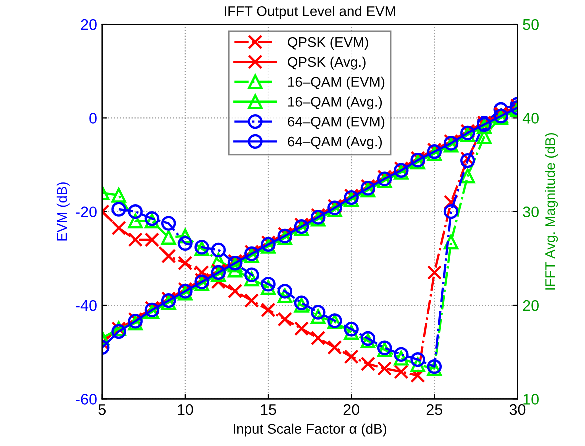 This screenshot has height=446, width=585. I want to click on legend-label: 16–QAM (EVM), so click(336, 83).